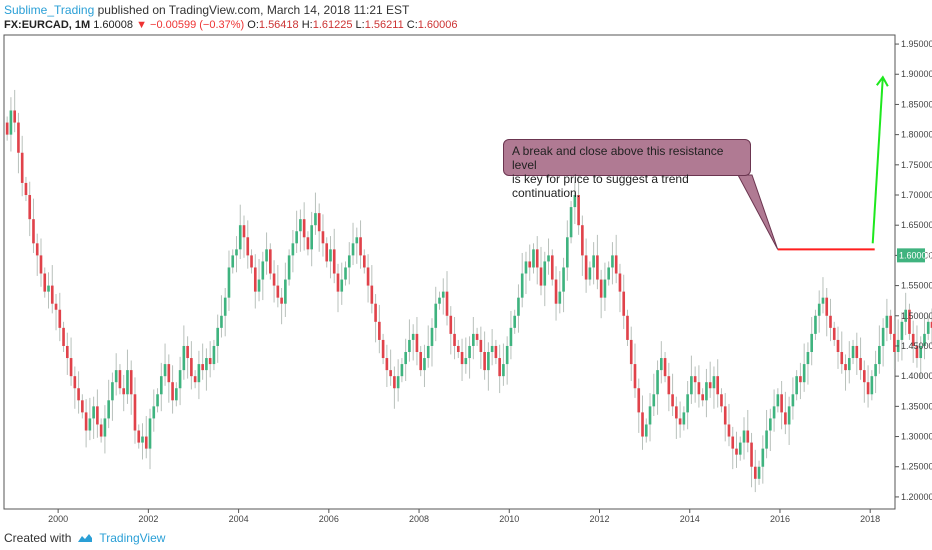  I want to click on down-arrow-icon: ▼, so click(141, 25).